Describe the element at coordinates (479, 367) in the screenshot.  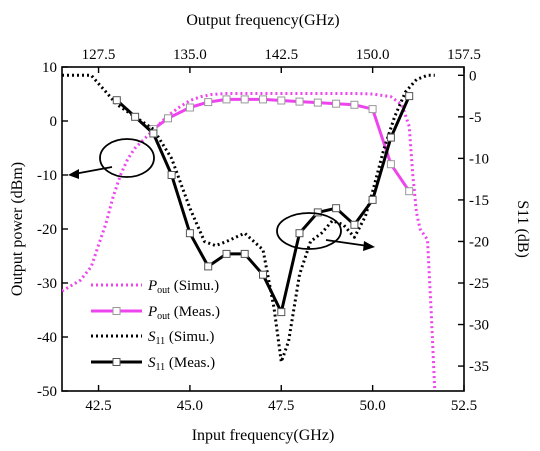
I see `y2-tick-label: -35` at that location.